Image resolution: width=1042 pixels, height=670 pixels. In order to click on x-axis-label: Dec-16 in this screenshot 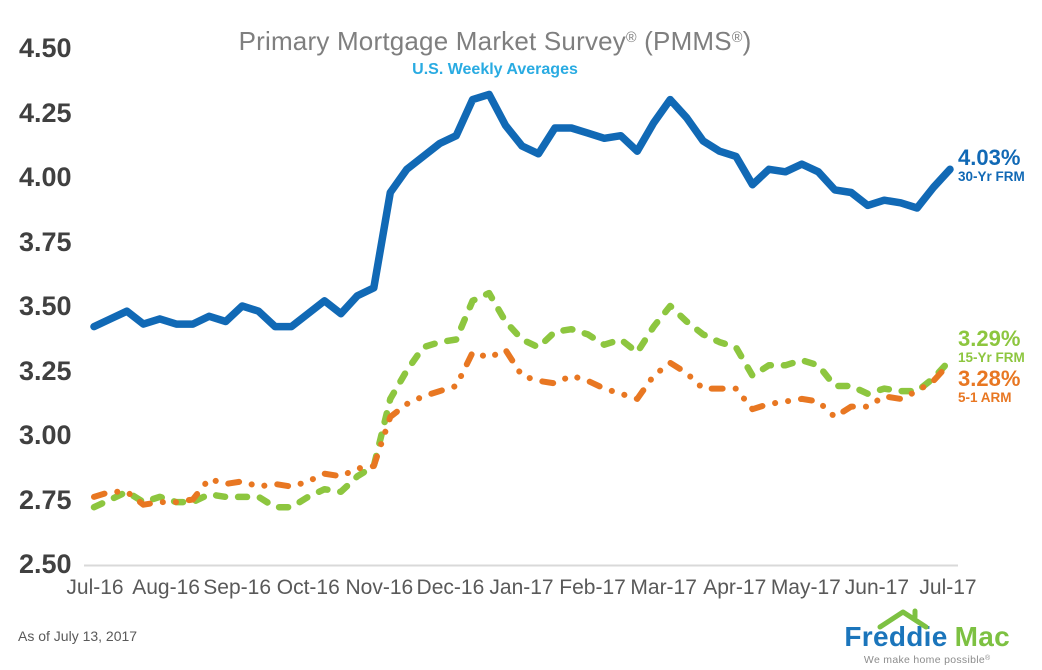, I will do `click(450, 587)`.